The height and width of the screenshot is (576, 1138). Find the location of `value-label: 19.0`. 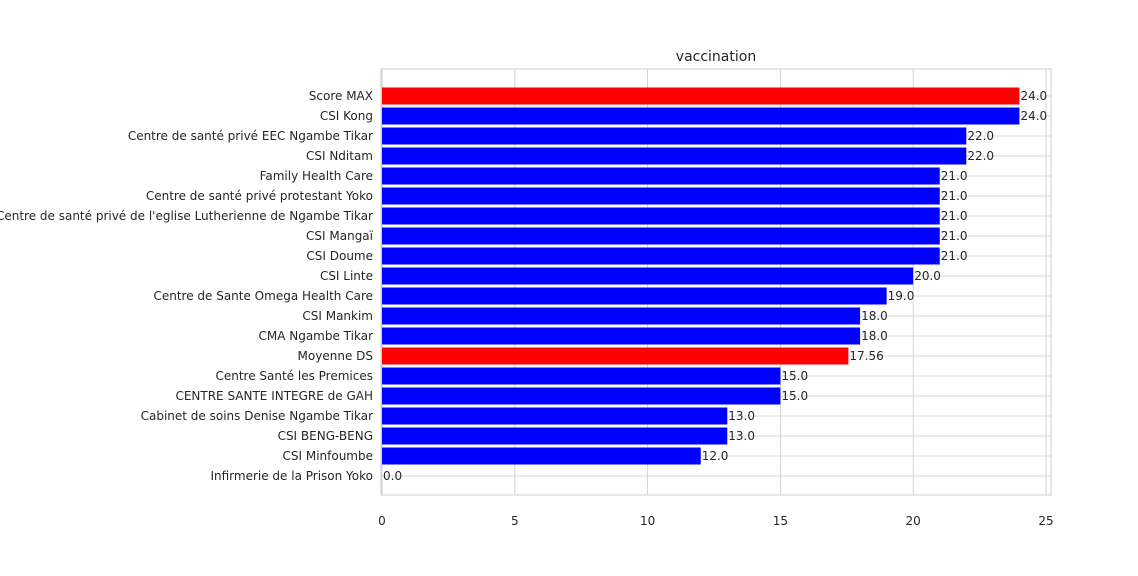

value-label: 19.0 is located at coordinates (901, 296).